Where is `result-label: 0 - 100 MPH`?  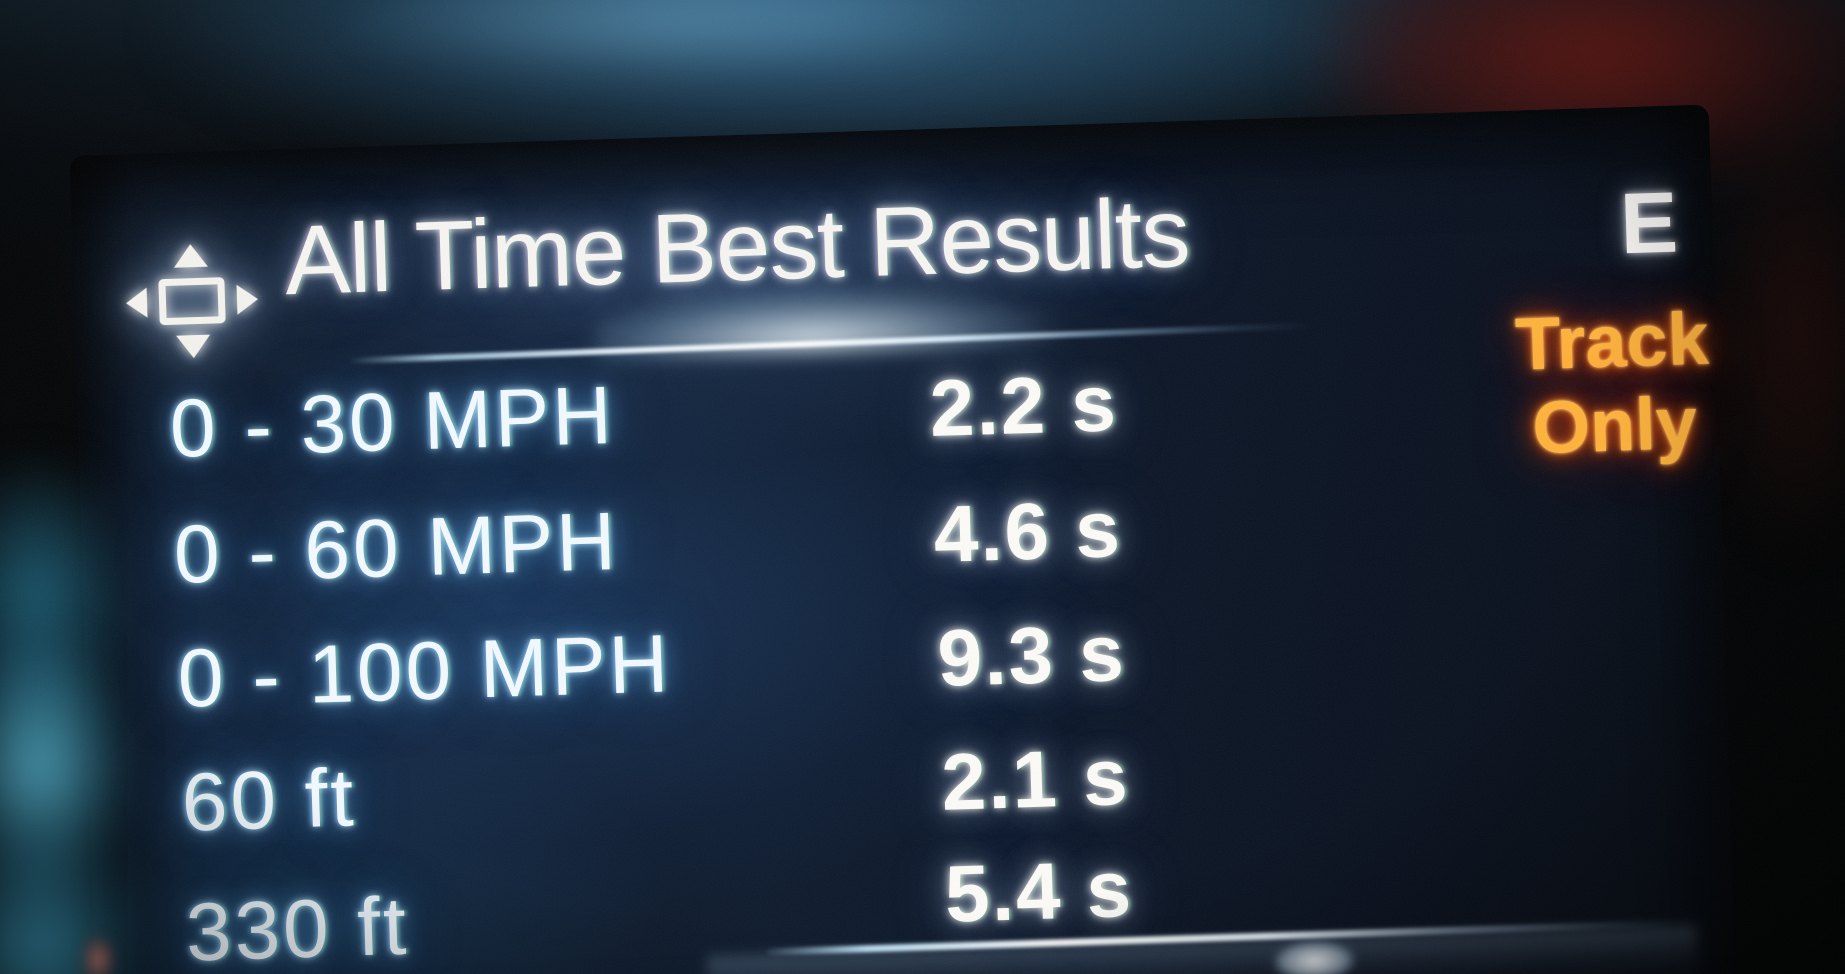
result-label: 0 - 100 MPH is located at coordinates (424, 671).